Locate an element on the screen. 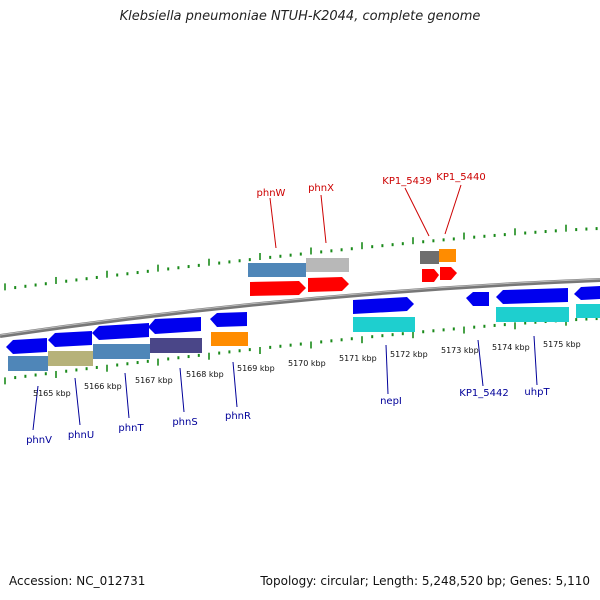 Image resolution: width=600 pixels, height=600 pixels. scale-label: 5175 kbp is located at coordinates (562, 344).